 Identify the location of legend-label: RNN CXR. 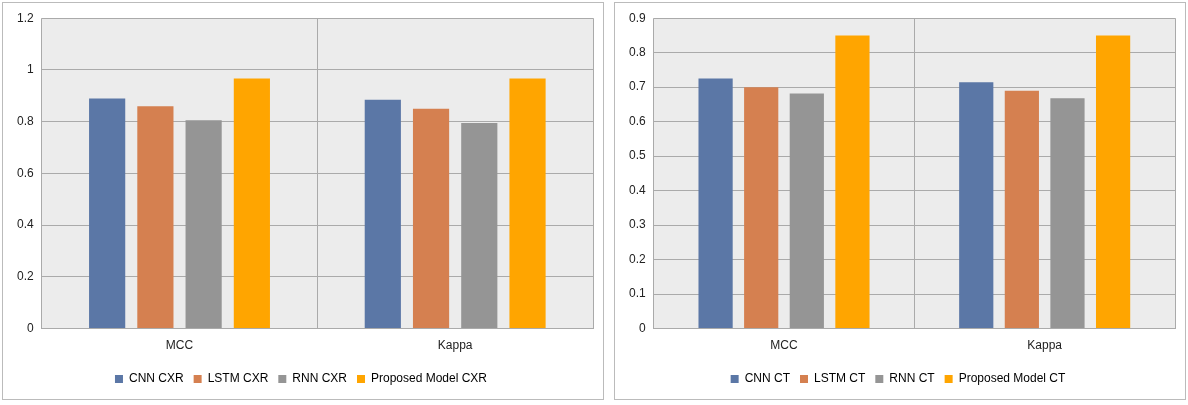
(320, 378).